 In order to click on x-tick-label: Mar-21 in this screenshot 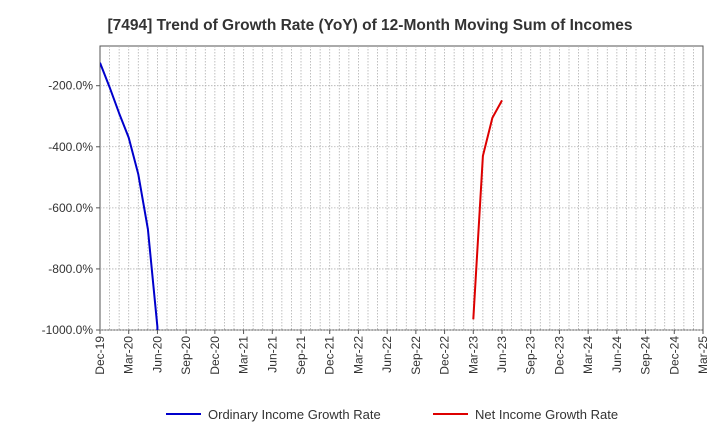, I will do `click(244, 355)`.